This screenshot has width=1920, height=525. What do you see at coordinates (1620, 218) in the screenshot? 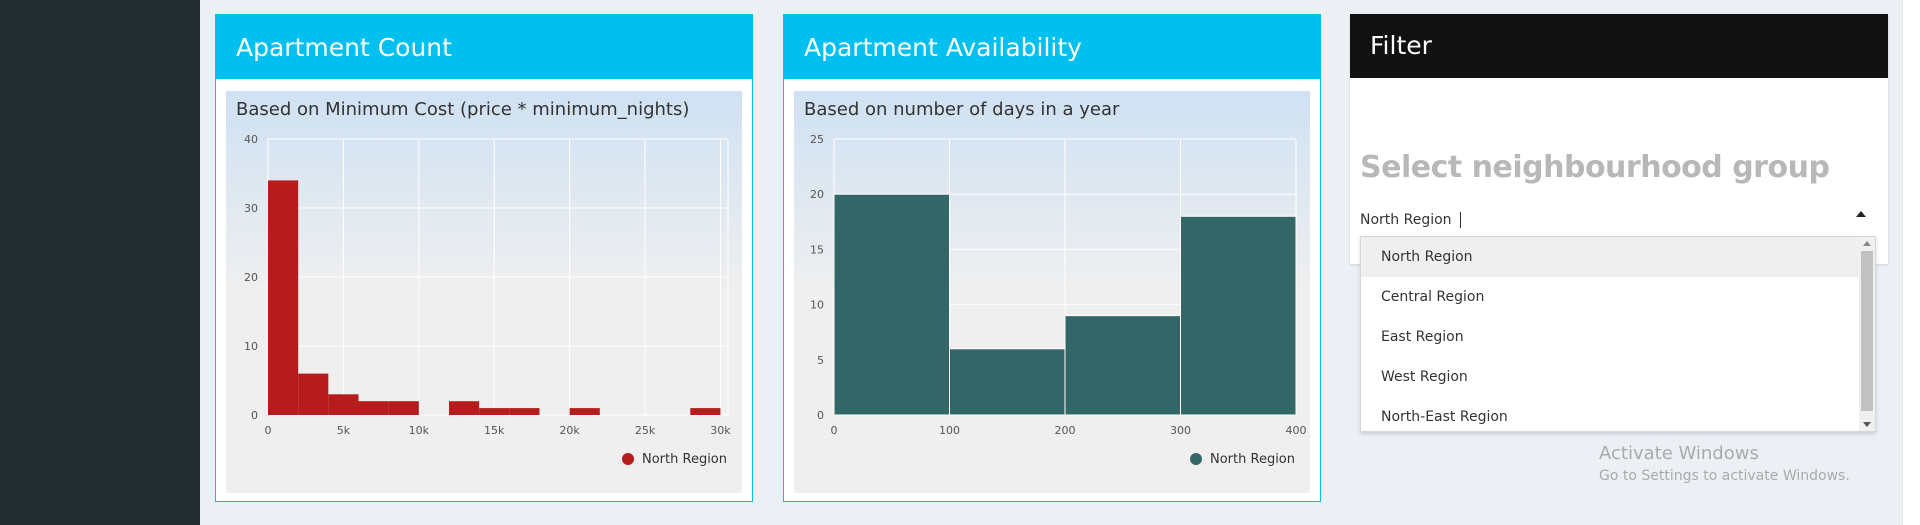
I see `neighbourhood-select: North Region` at bounding box center [1620, 218].